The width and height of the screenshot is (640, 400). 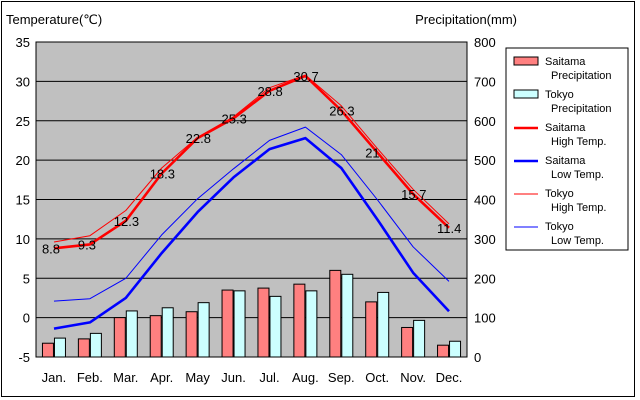 What do you see at coordinates (54, 377) in the screenshot?
I see `month-tick-label: Jan.` at bounding box center [54, 377].